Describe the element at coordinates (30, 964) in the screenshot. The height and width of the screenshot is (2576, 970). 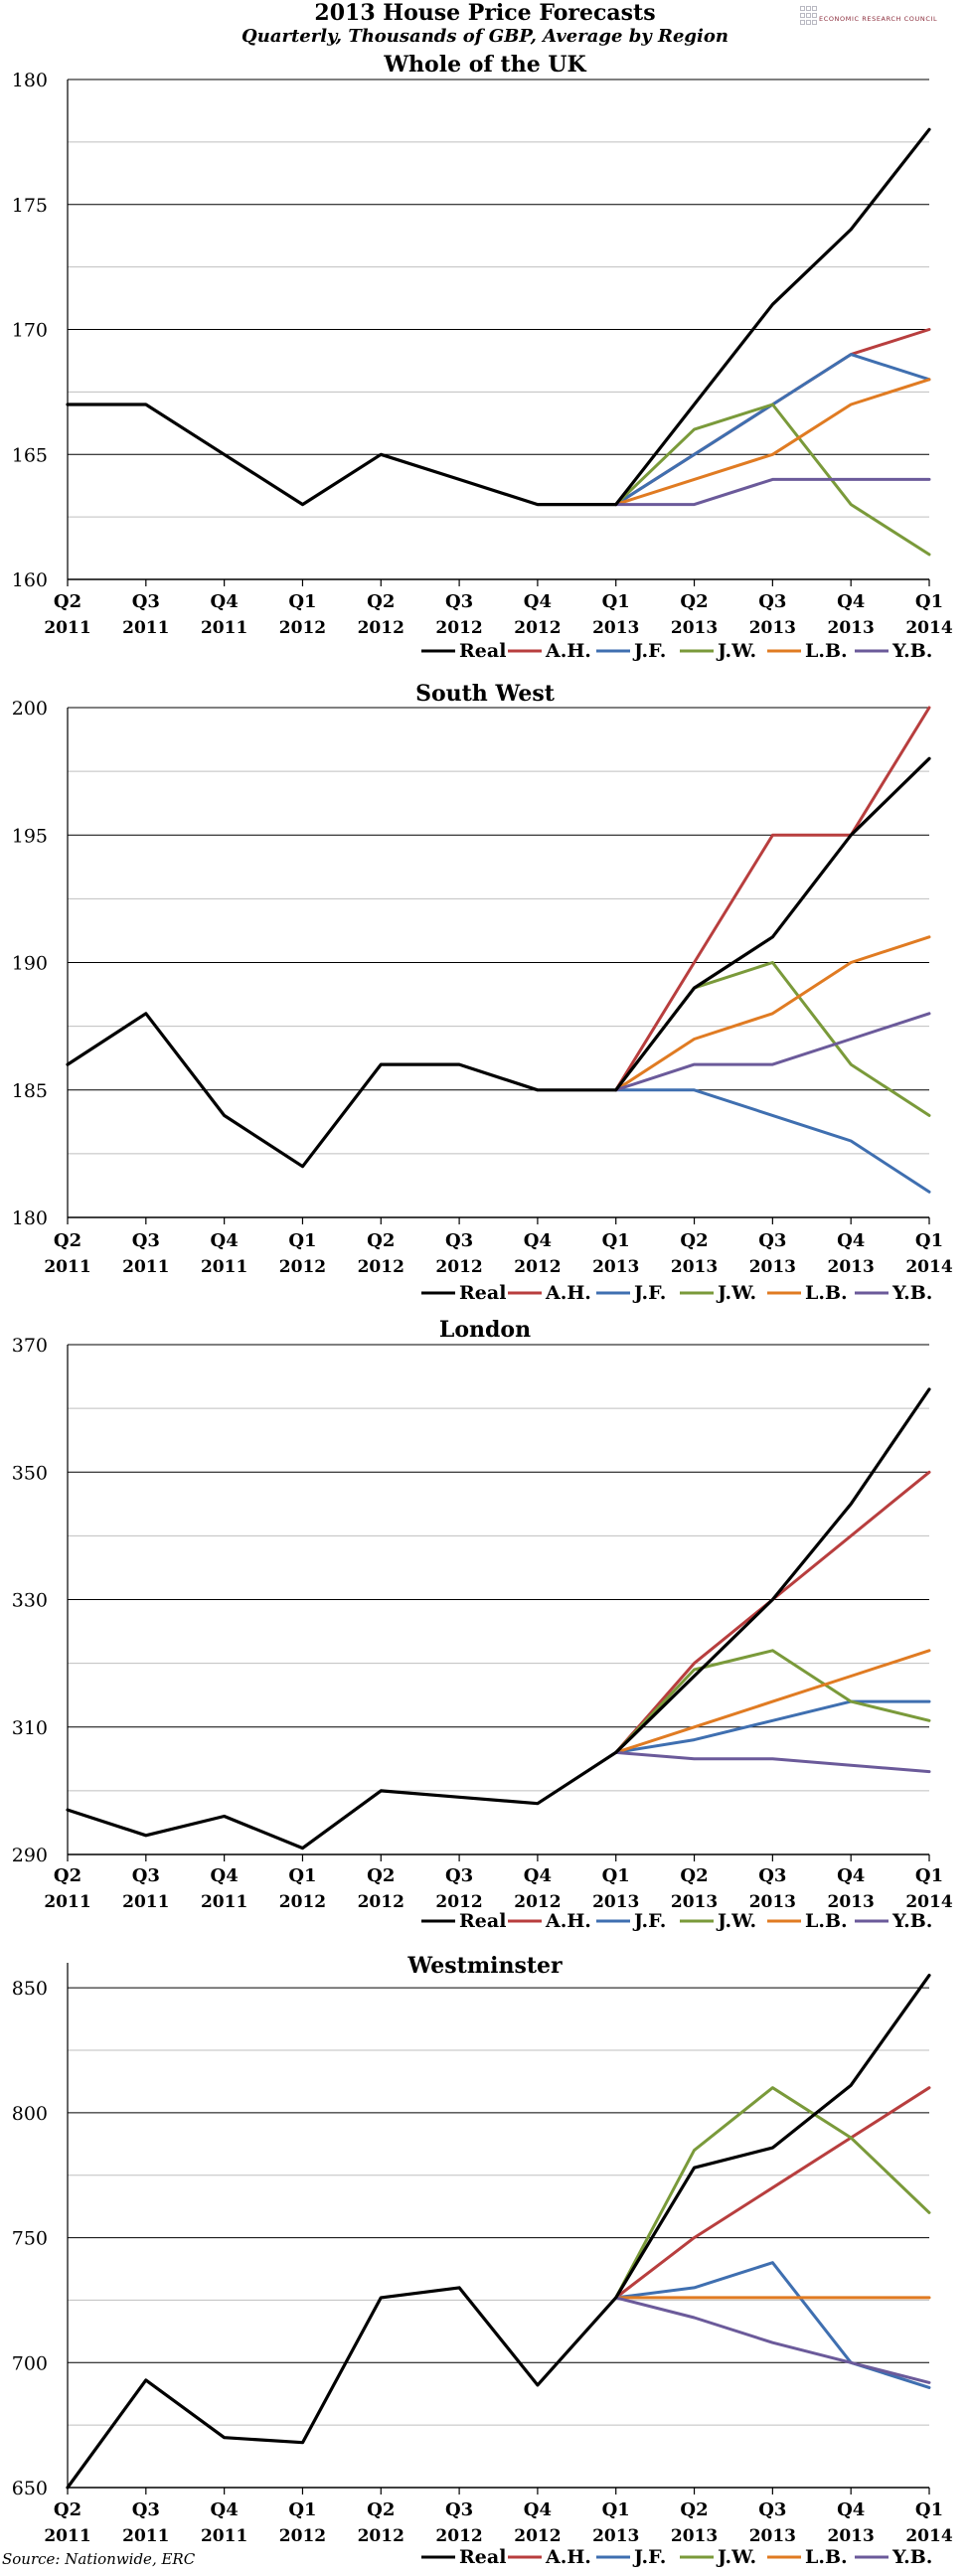
I see `y-tick-label: 190` at that location.